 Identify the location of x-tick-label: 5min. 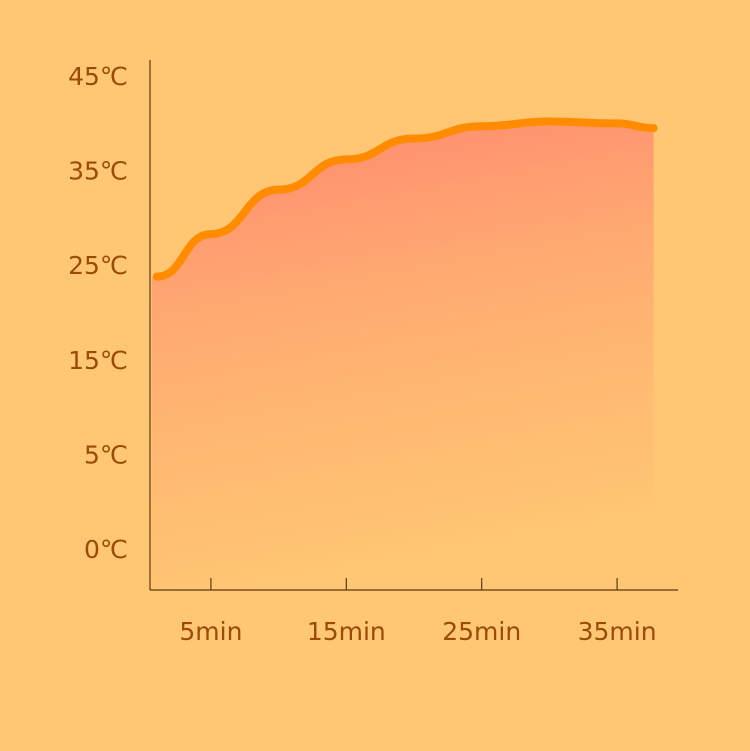
(210, 631).